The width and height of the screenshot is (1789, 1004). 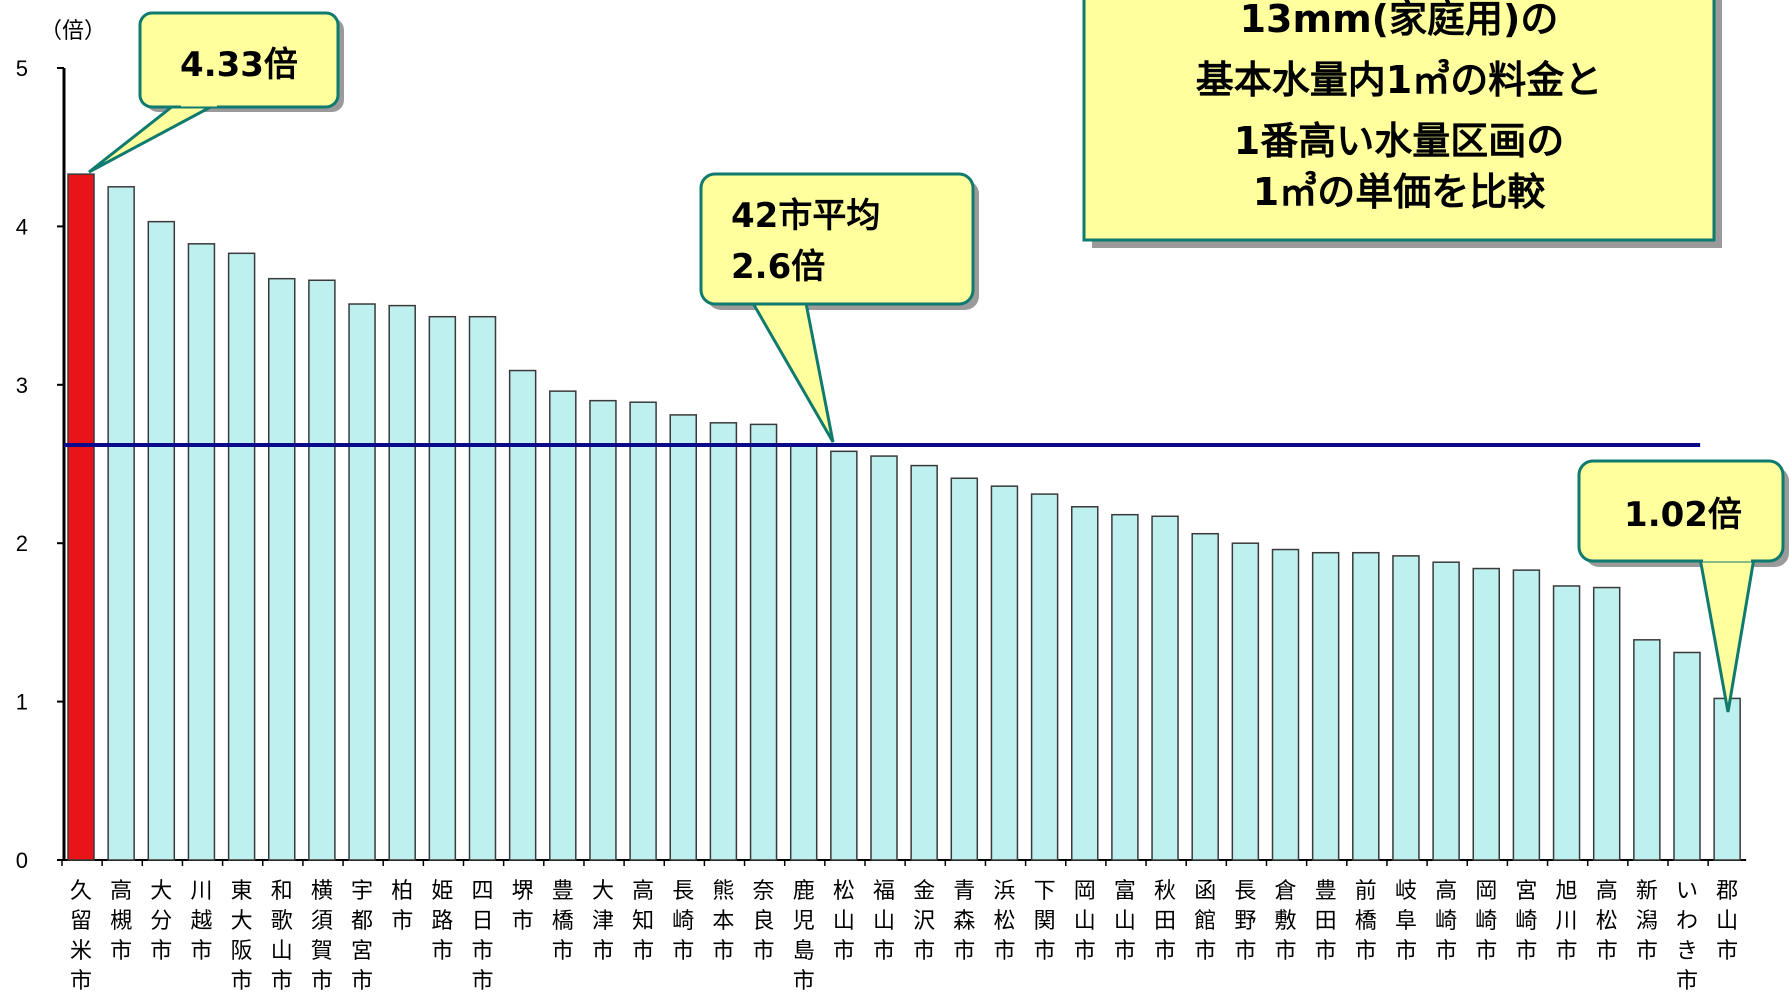 What do you see at coordinates (81, 936) in the screenshot?
I see `category-label: 久留米市` at bounding box center [81, 936].